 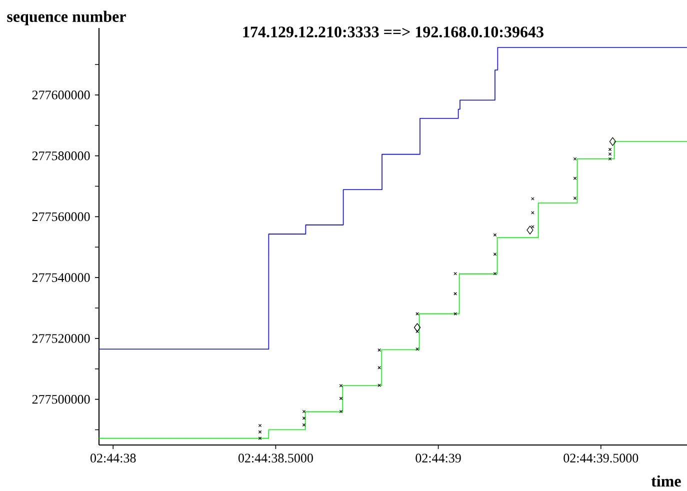 I want to click on y-tick-label: 277580000, so click(x=61, y=155).